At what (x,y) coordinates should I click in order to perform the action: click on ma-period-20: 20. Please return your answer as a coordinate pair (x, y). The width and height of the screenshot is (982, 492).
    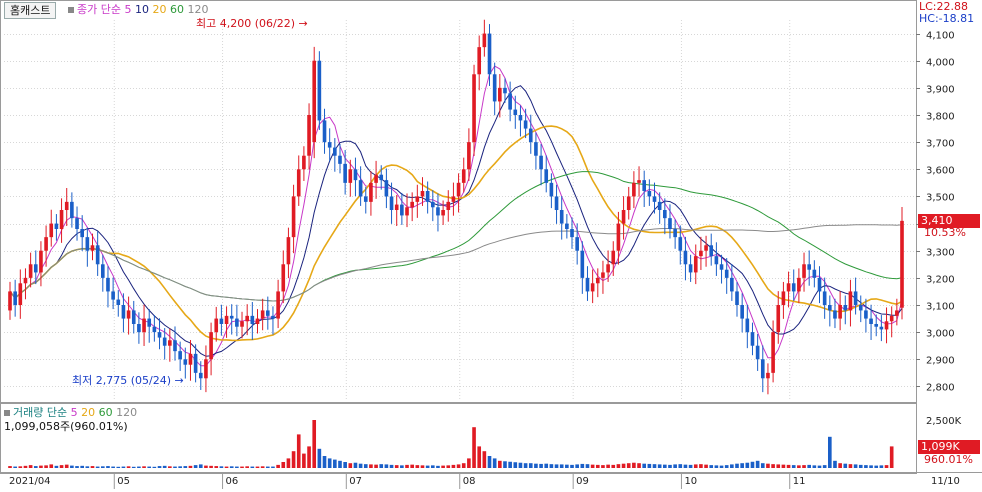
    Looking at the image, I should click on (159, 9).